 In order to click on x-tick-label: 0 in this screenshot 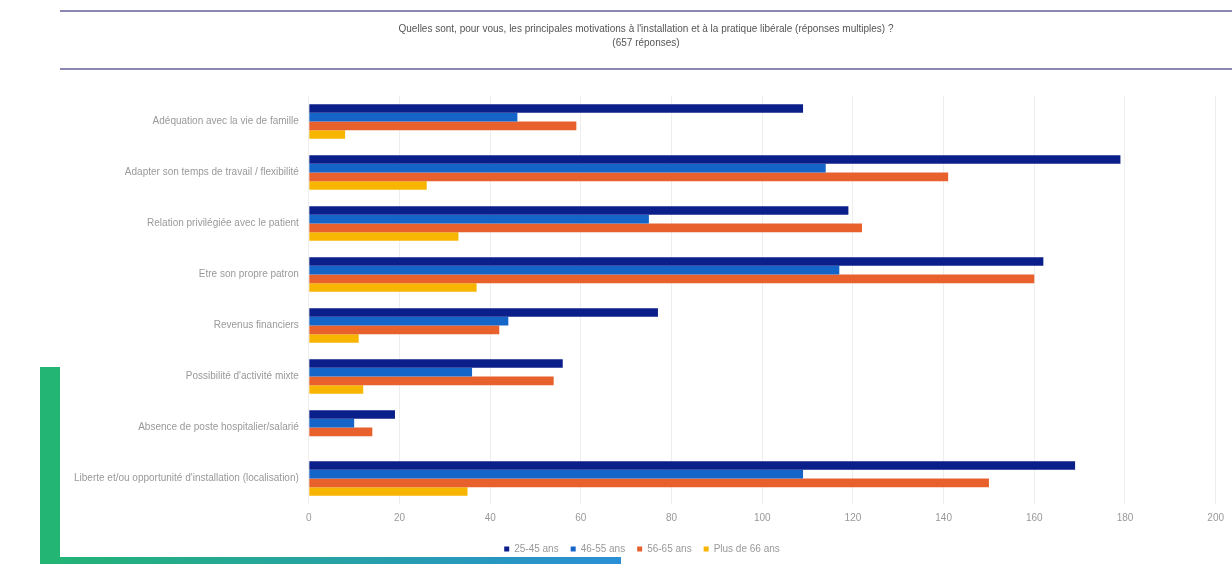, I will do `click(309, 517)`.